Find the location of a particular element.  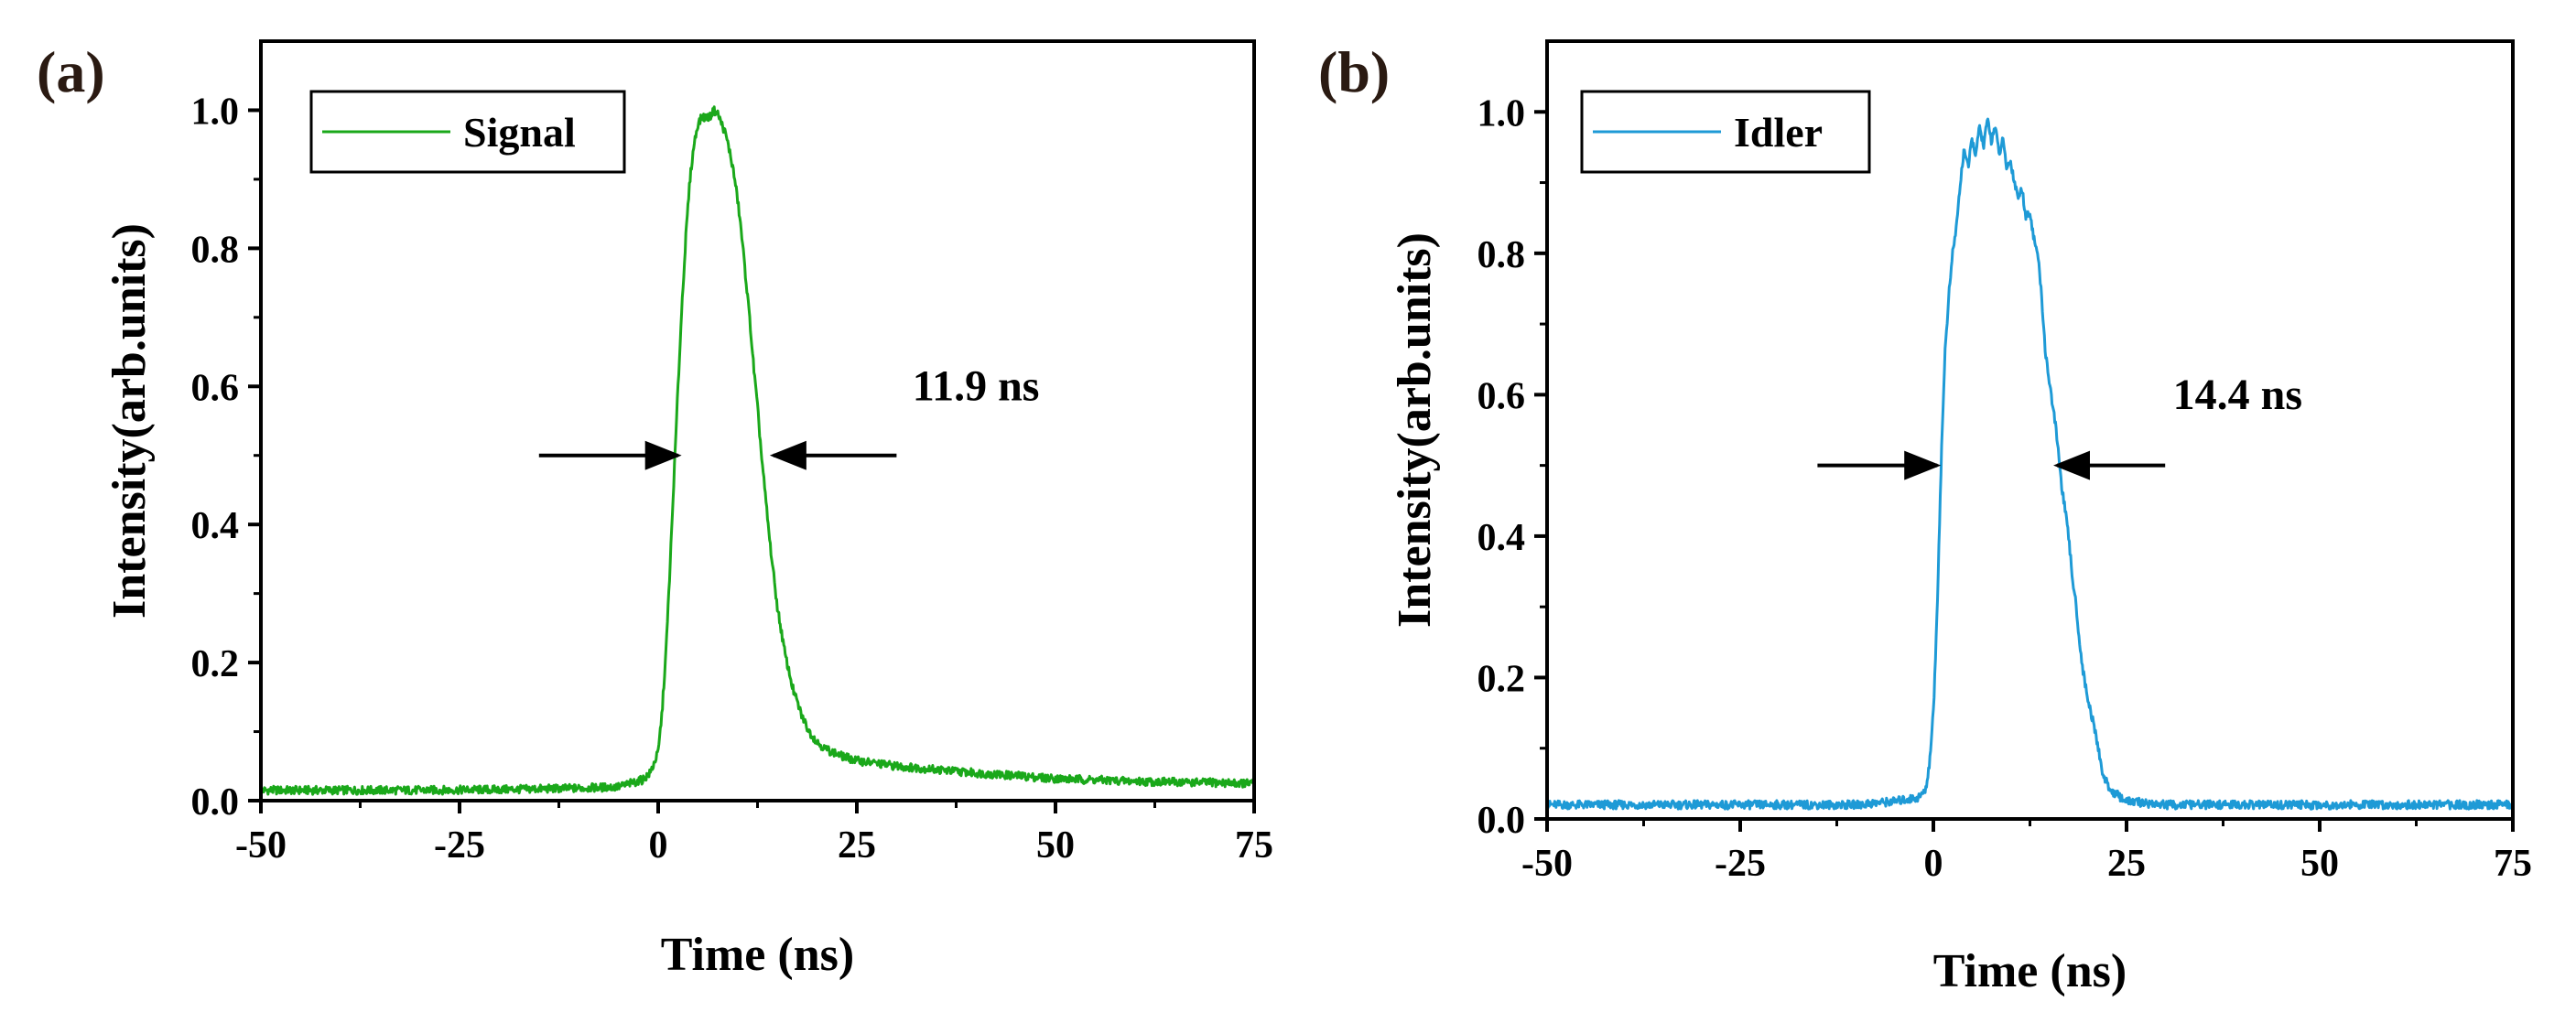

legend-label-signal: Signal is located at coordinates (520, 132).